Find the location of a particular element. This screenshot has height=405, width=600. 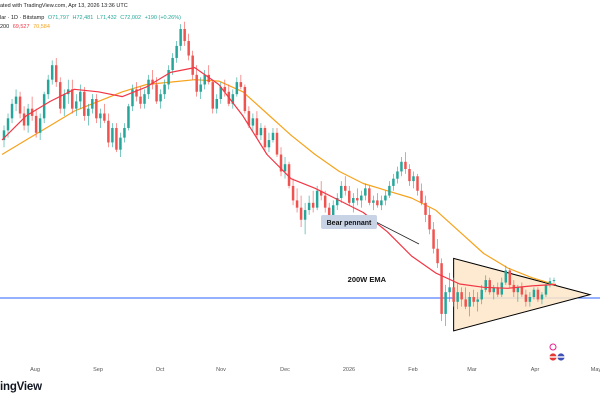

flag-stripe is located at coordinates (553, 357).